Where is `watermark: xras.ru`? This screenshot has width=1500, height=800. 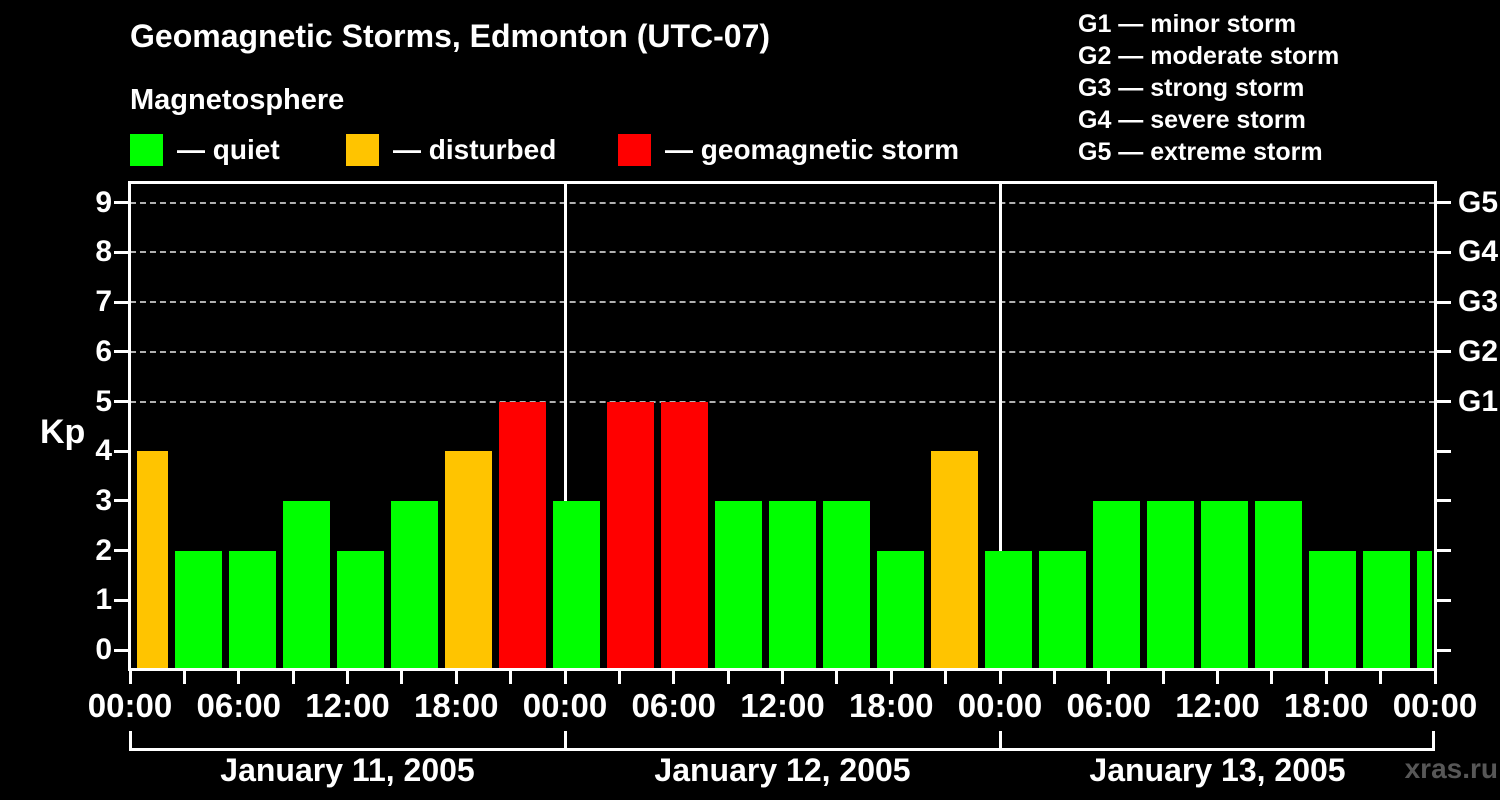
watermark: xras.ru is located at coordinates (1451, 768).